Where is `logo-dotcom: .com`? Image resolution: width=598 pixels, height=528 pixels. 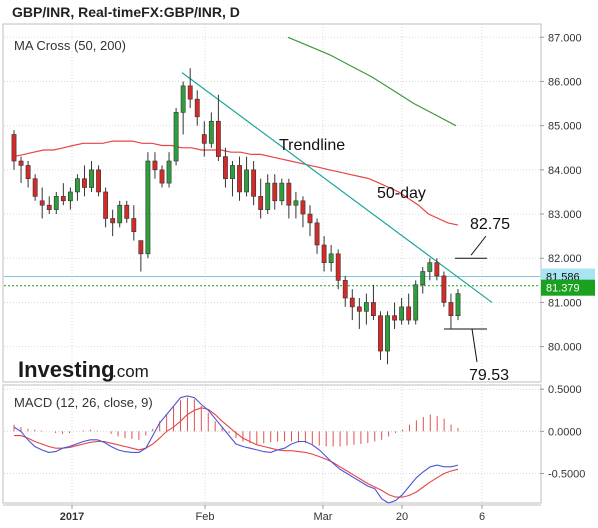
logo-dotcom: .com is located at coordinates (130, 371).